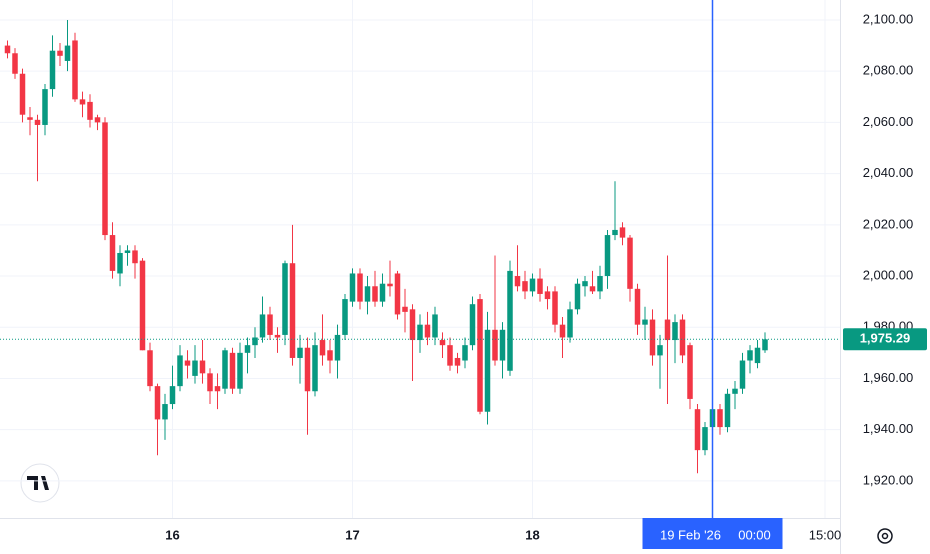 This screenshot has height=554, width=930. I want to click on x-tick-label: 15:00, so click(825, 534).